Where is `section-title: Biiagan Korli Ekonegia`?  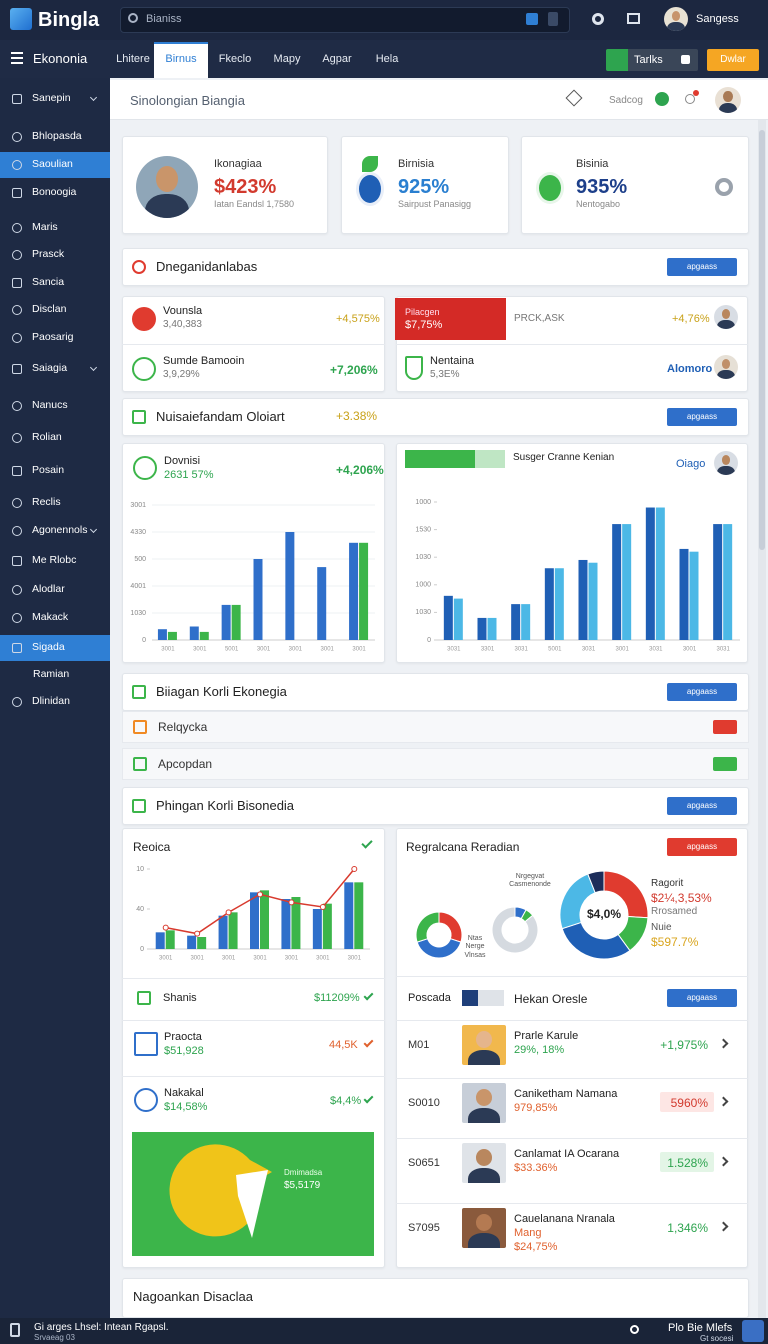 section-title: Biiagan Korli Ekonegia is located at coordinates (221, 691).